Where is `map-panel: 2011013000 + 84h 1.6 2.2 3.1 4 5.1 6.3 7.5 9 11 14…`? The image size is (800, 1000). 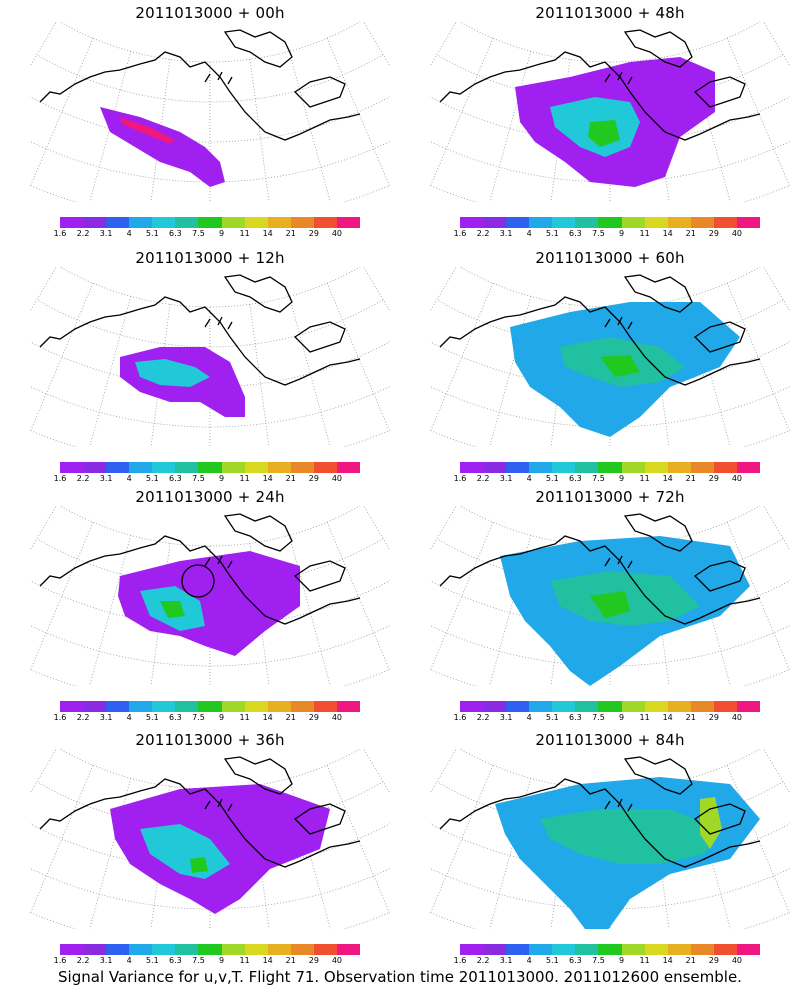
map-panel: 2011013000 + 84h 1.6 2.2 3.1 4 5.1 6.3 7.5 9 11 14… is located at coordinates (610, 847).